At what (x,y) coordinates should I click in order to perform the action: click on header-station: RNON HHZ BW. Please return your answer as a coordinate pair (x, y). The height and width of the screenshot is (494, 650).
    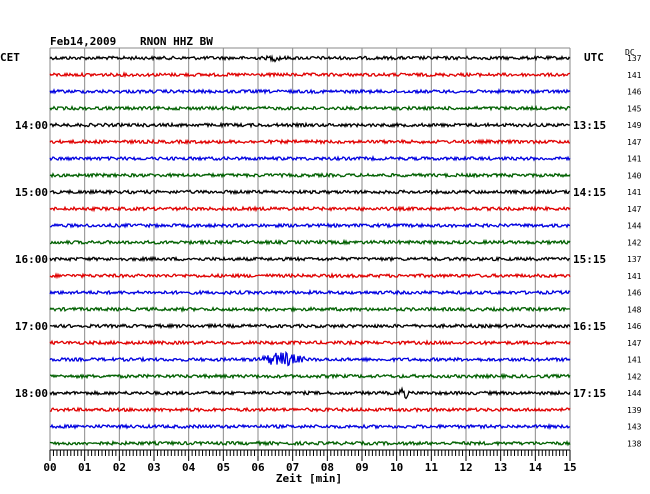
    Looking at the image, I should click on (176, 41).